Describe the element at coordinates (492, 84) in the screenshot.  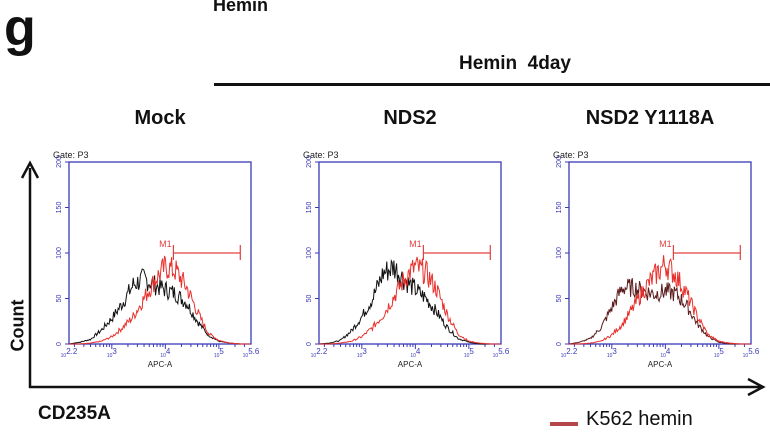
I see `group-bracket-line` at that location.